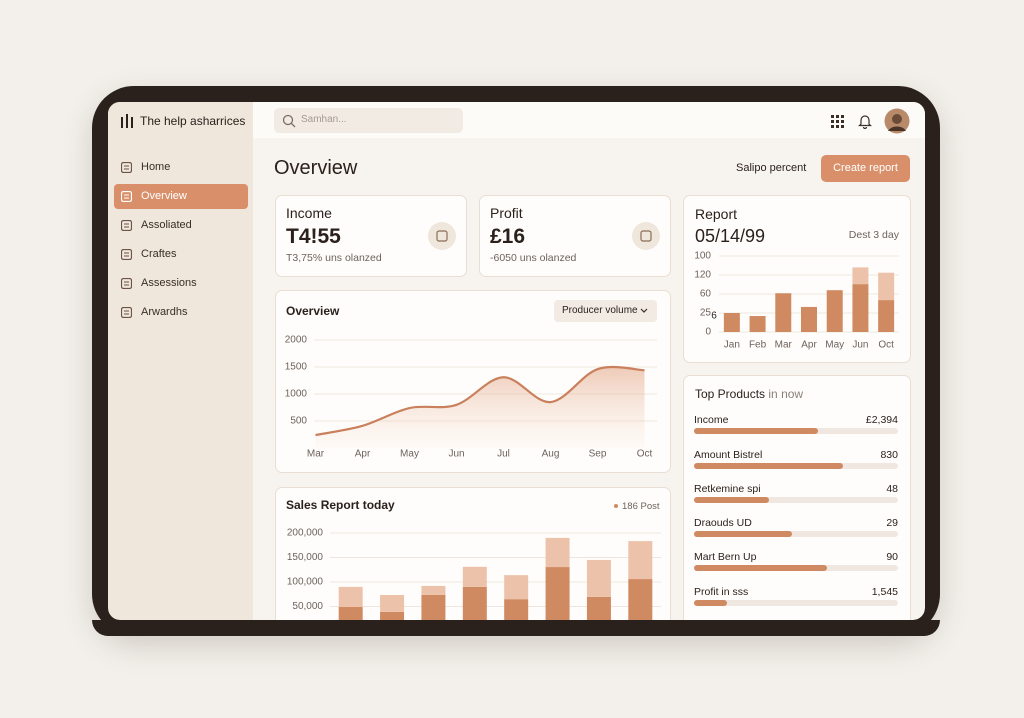 The image size is (1024, 718). I want to click on product-value: 48, so click(892, 489).